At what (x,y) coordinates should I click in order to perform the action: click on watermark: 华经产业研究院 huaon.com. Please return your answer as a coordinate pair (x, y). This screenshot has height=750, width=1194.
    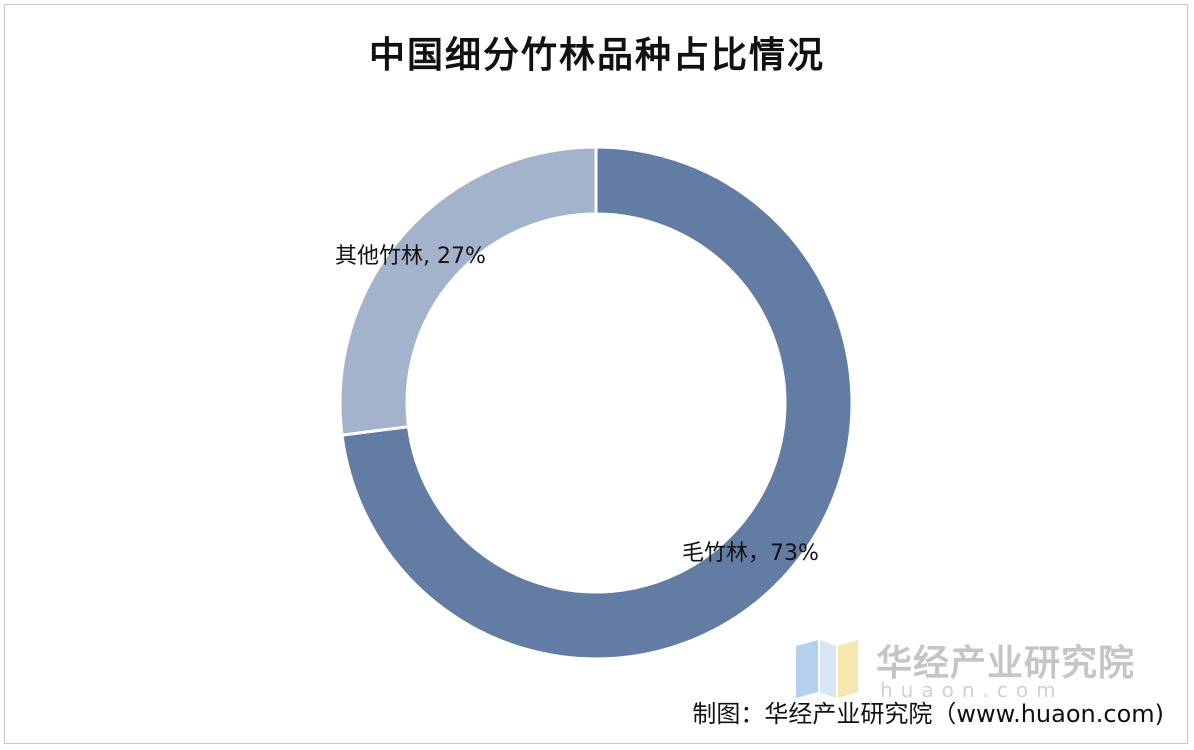
    Looking at the image, I should click on (986, 666).